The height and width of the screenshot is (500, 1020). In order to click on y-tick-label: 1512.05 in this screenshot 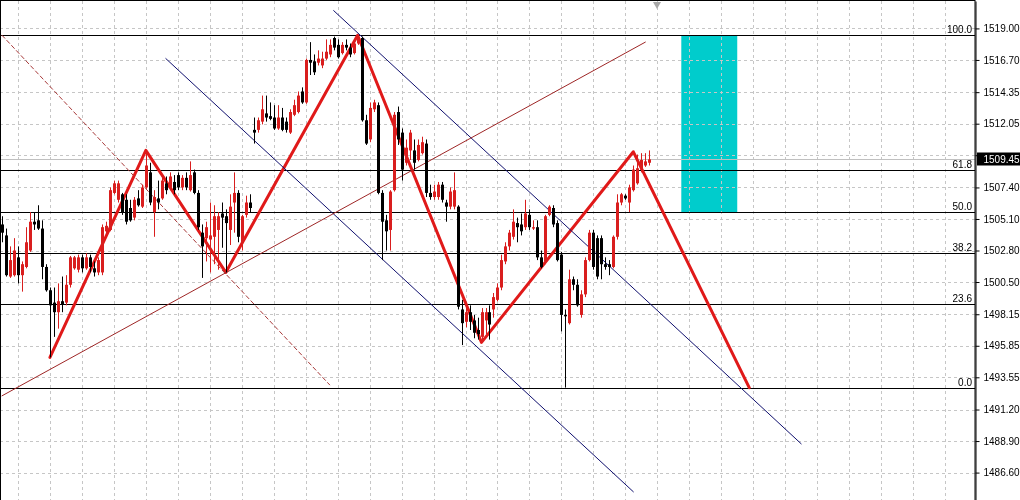, I will do `click(1001, 124)`.